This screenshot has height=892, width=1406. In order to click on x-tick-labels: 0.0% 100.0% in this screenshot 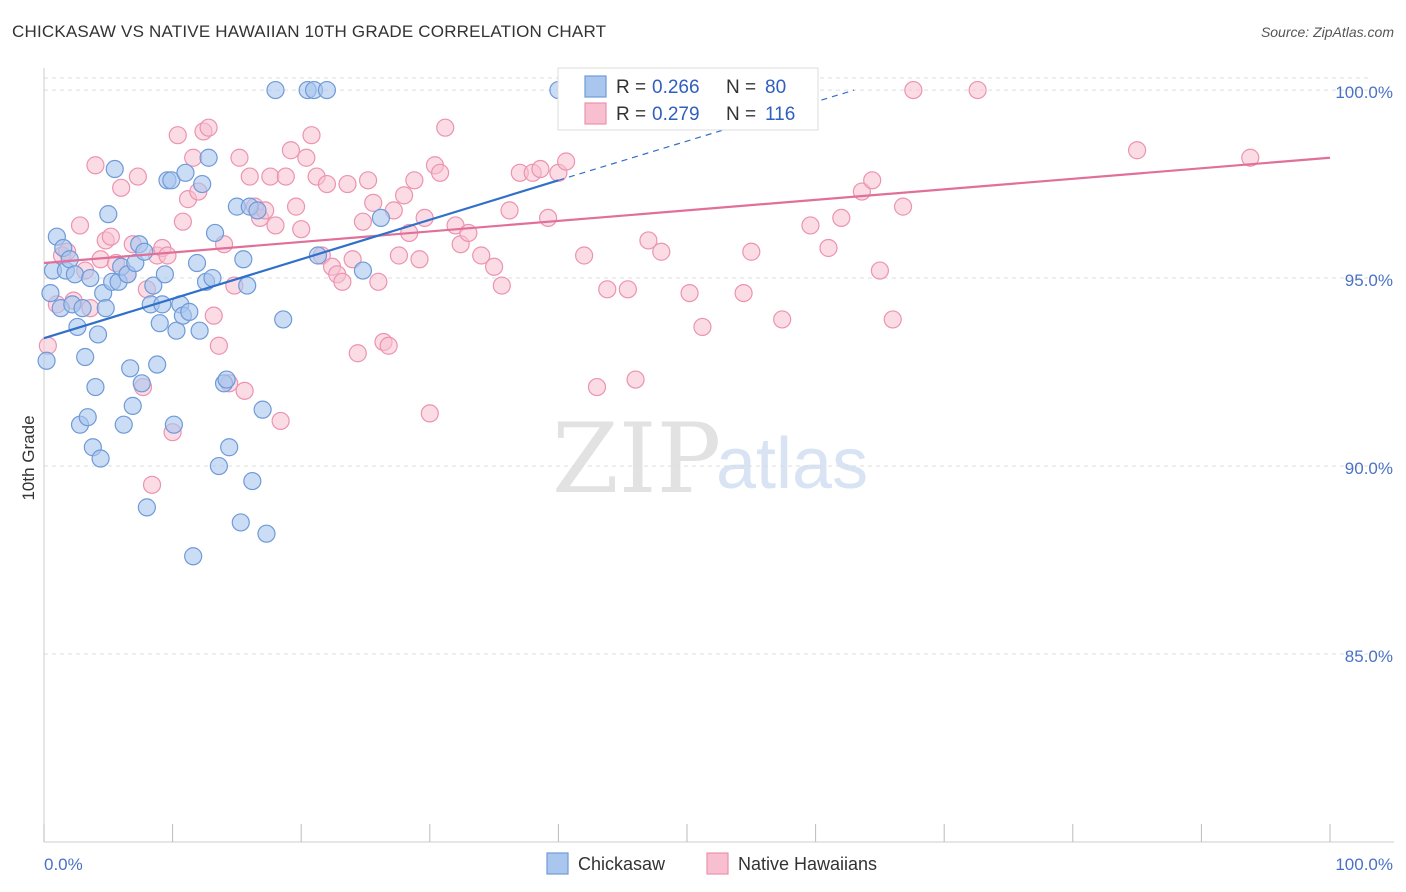, I will do `click(718, 864)`.